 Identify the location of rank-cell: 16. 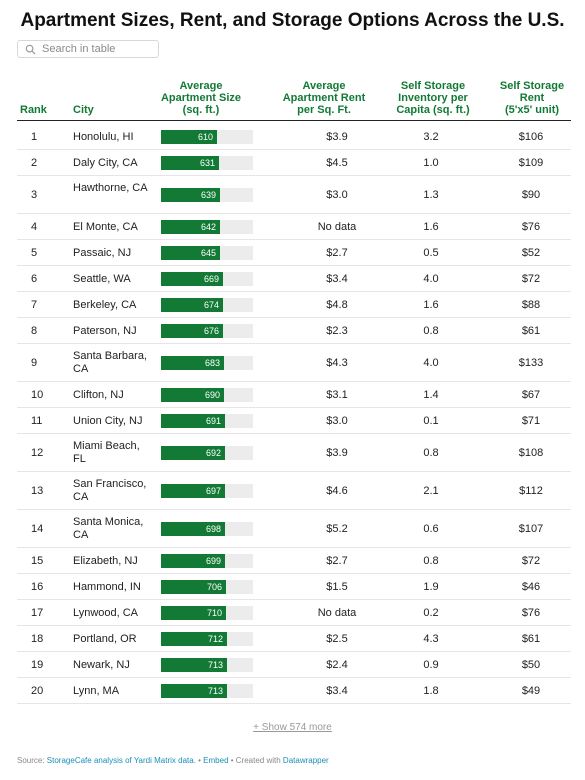
(37, 586).